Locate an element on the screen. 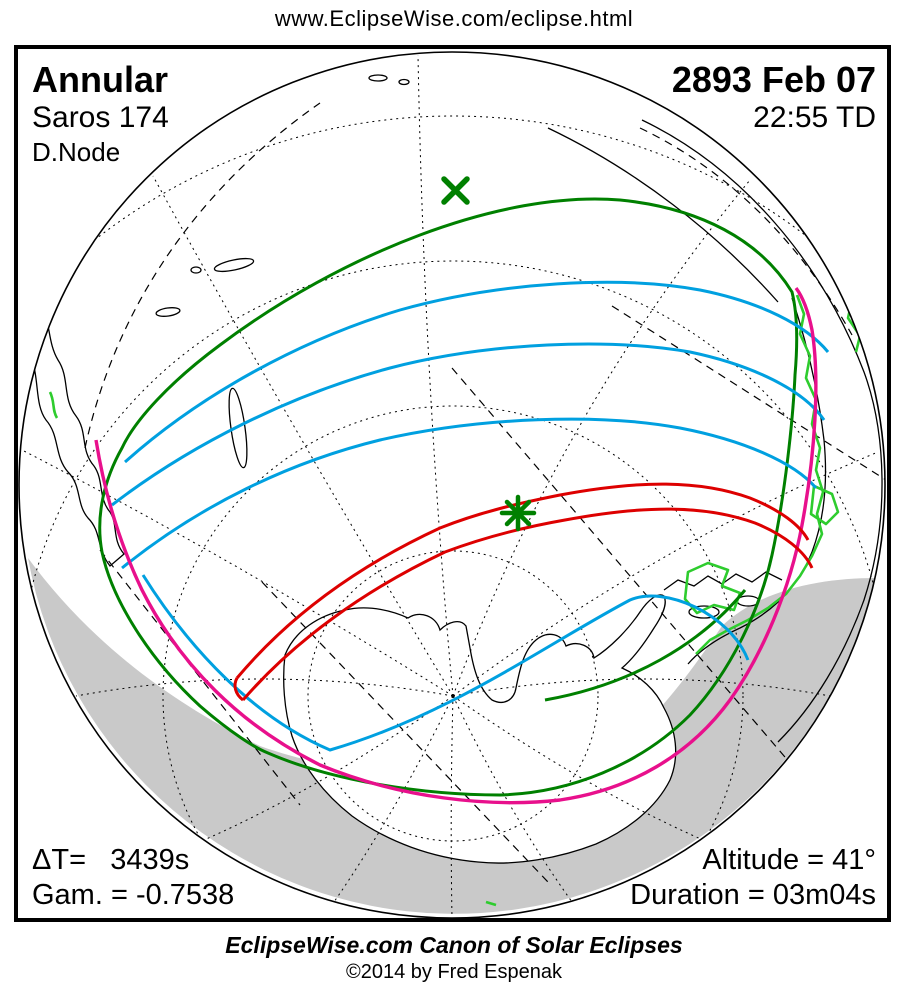  page-url-header: www.EclipseWise.com/eclipse.html is located at coordinates (454, 18).